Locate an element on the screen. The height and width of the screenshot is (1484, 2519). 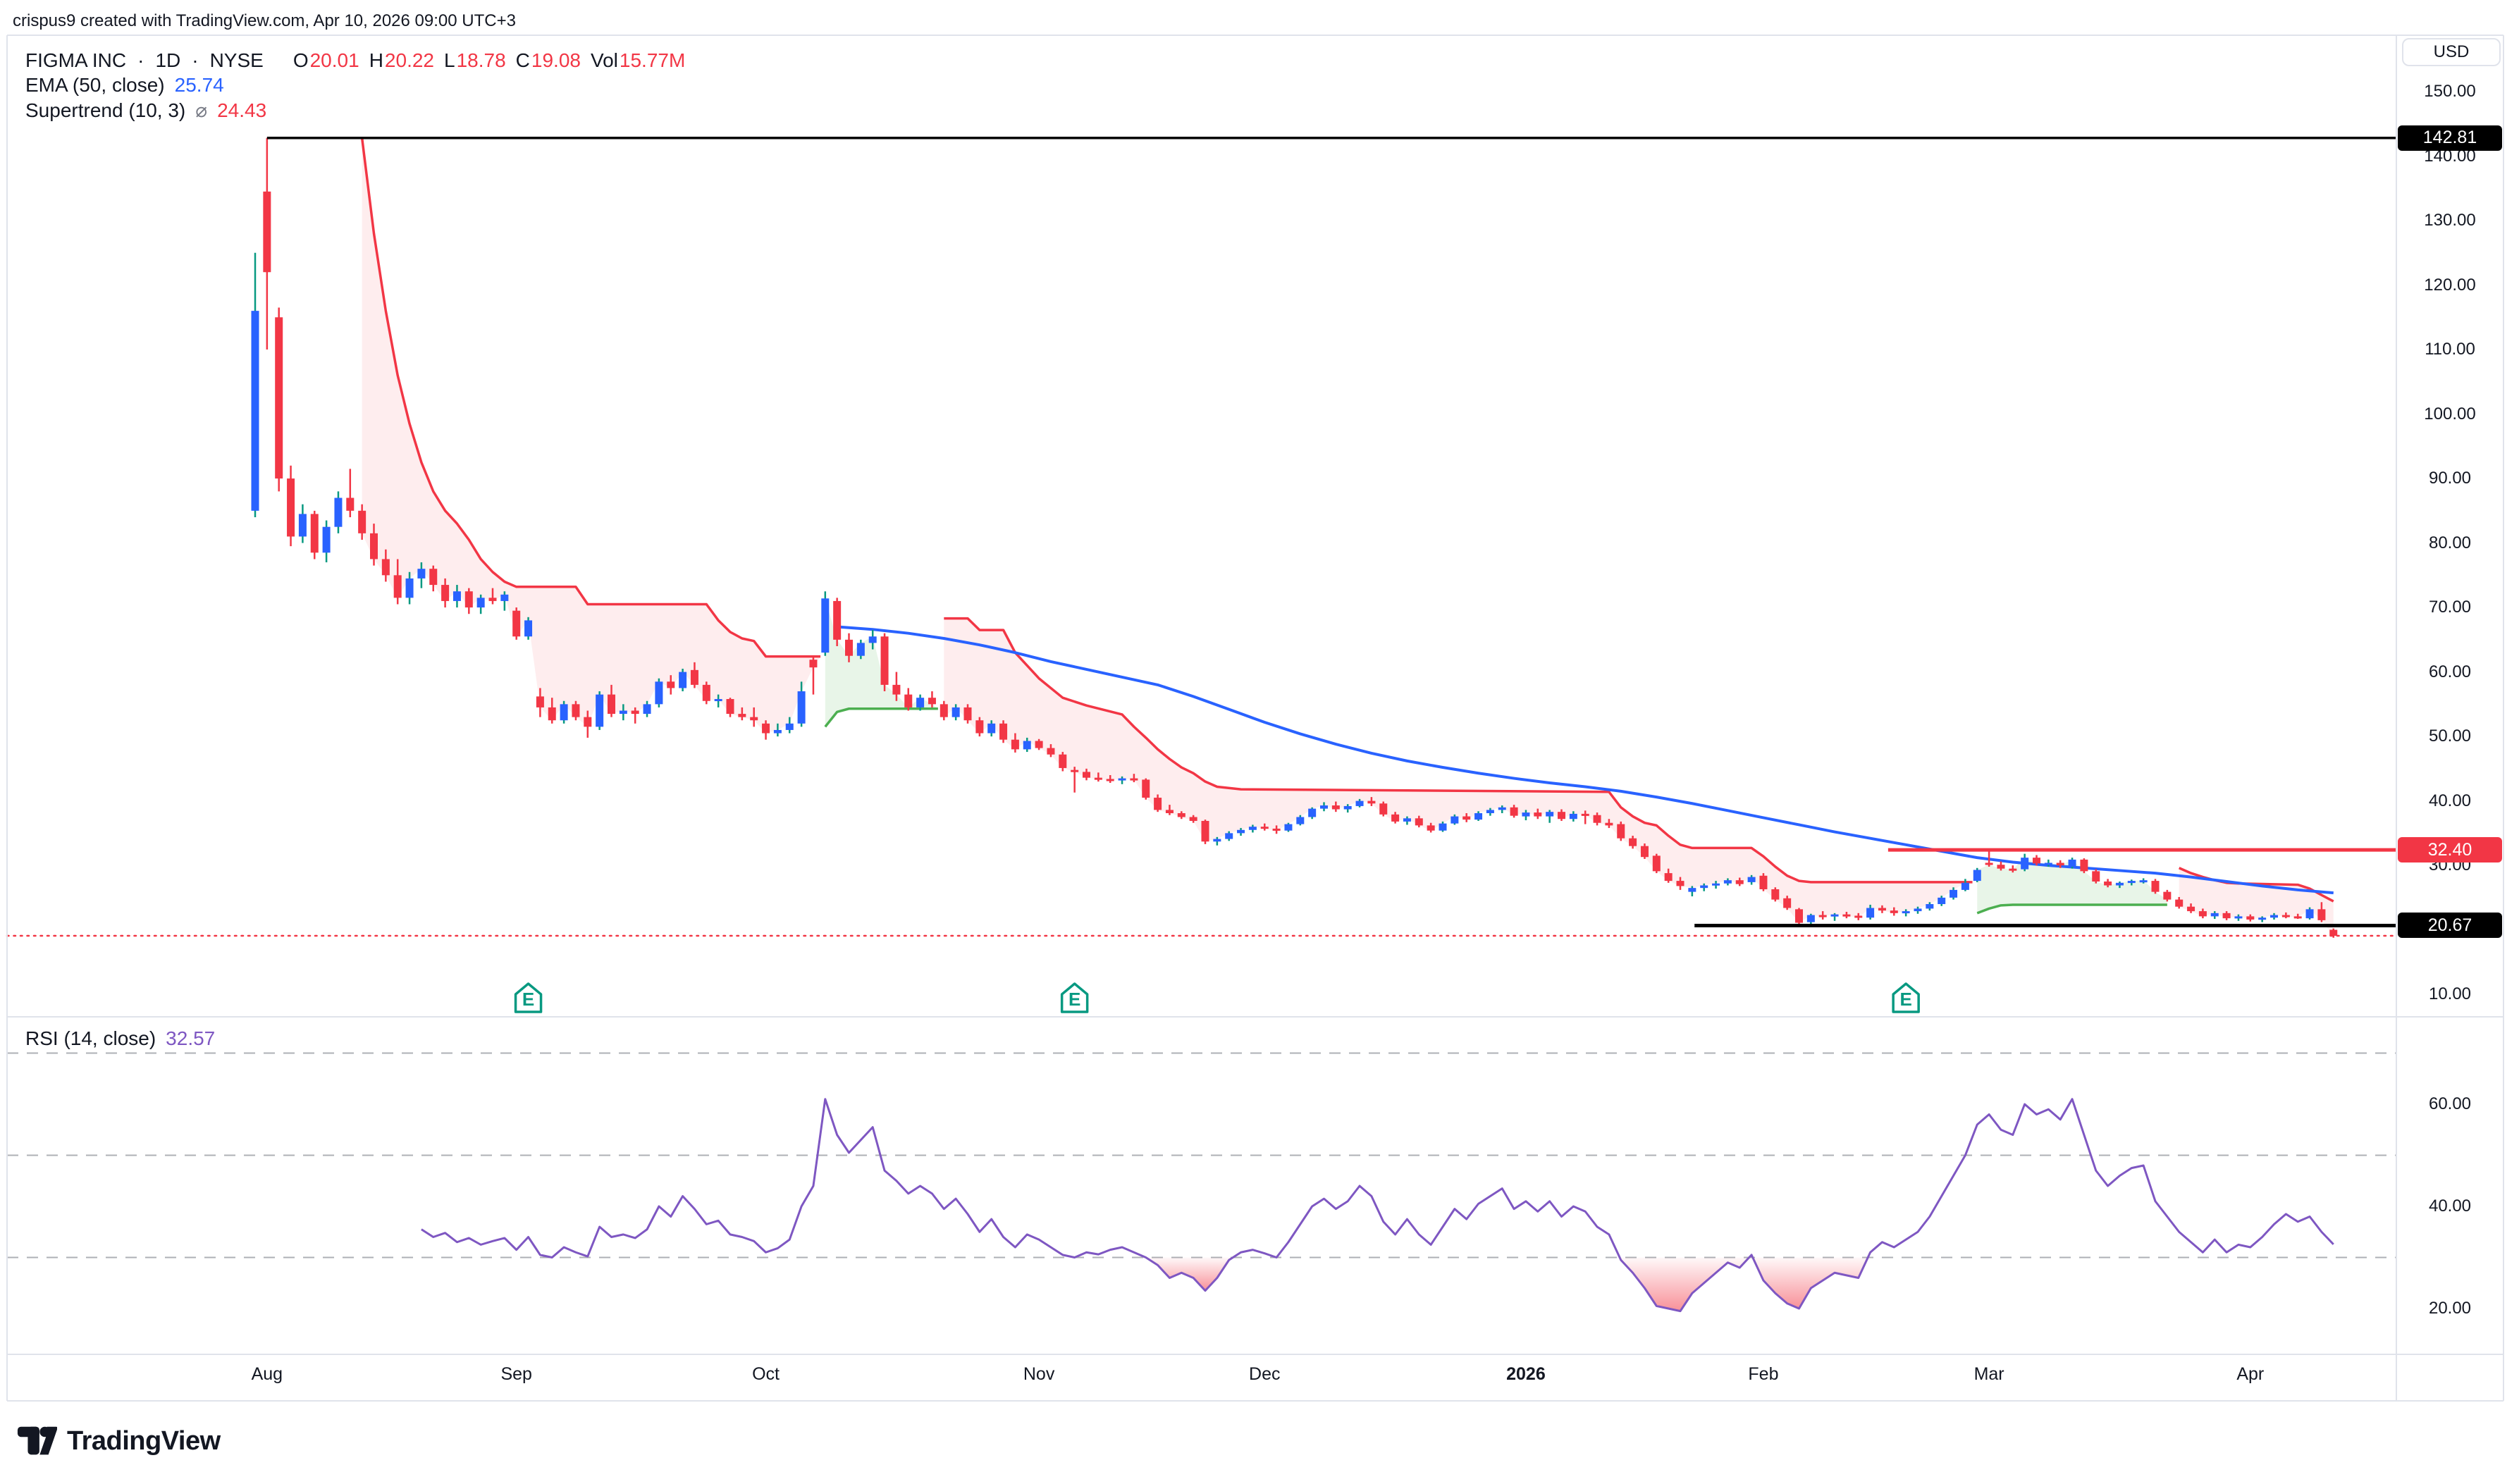
price-tick-label: 130.00 is located at coordinates (2450, 220).